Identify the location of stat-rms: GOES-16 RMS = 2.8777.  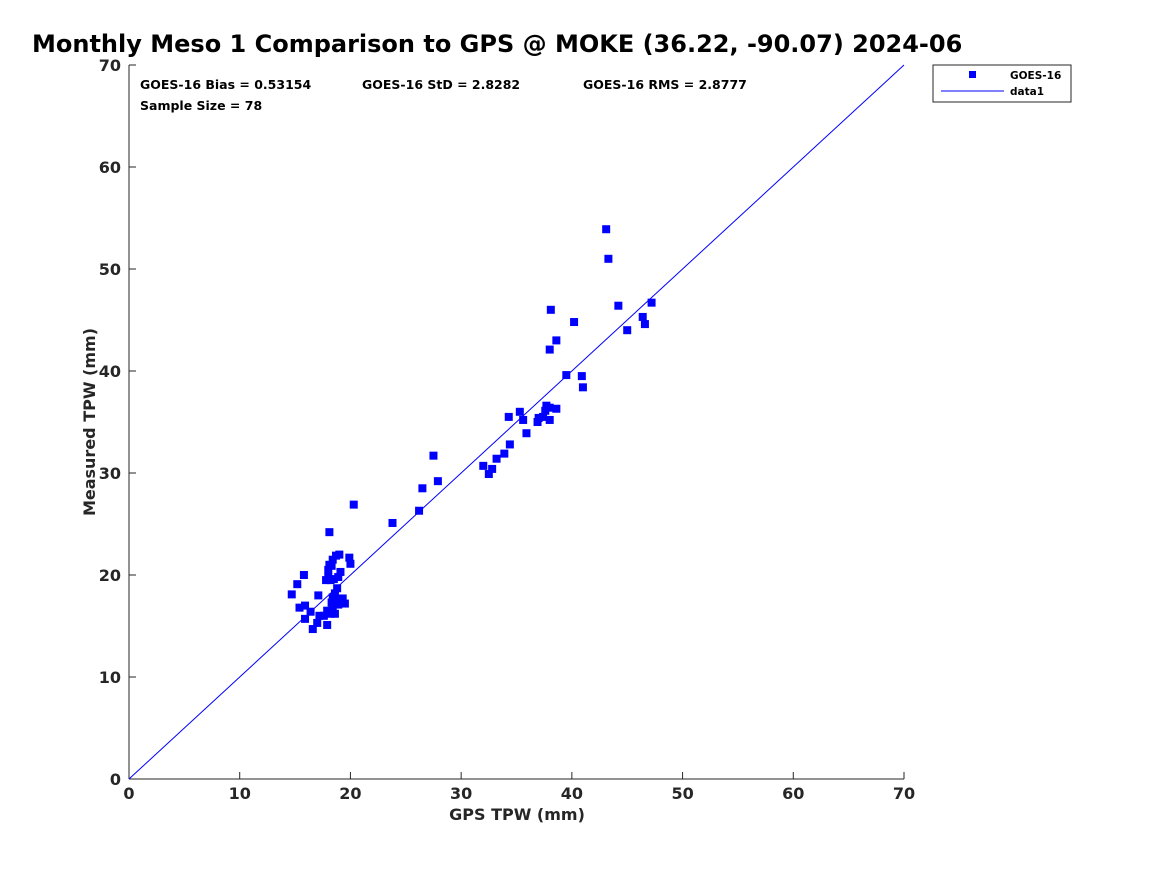
(665, 84).